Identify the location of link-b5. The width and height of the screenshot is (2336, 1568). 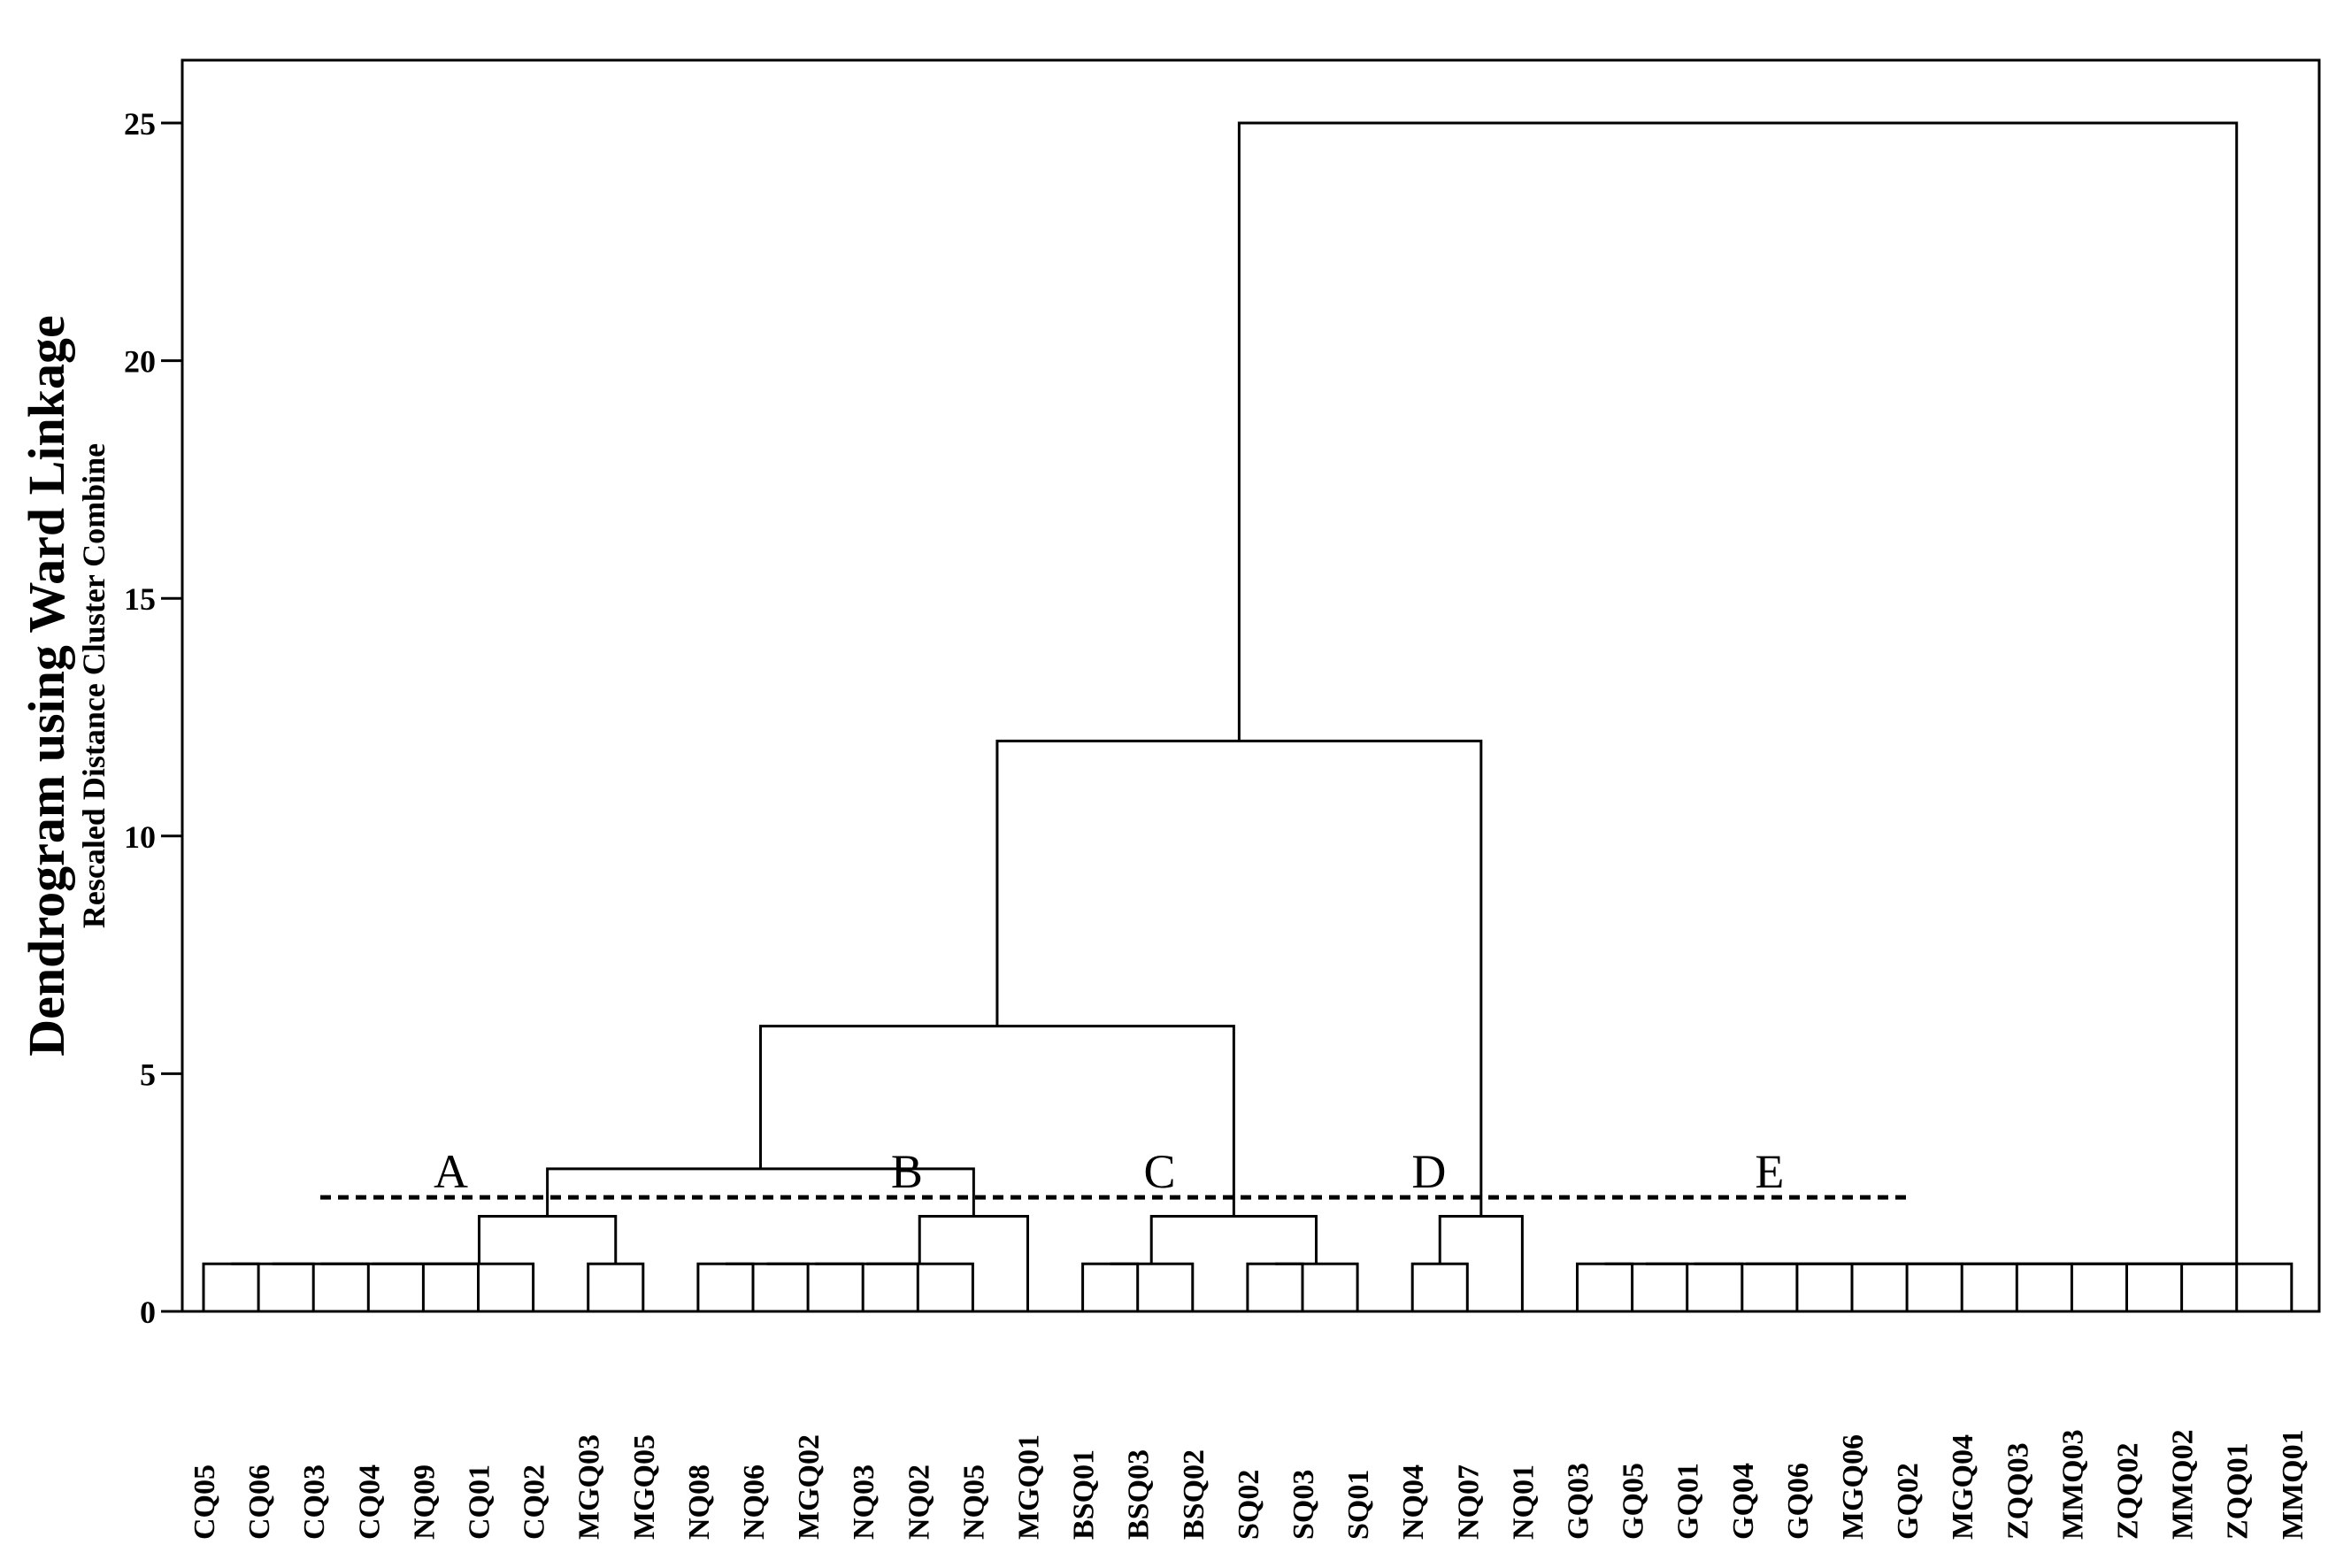
(920, 1286).